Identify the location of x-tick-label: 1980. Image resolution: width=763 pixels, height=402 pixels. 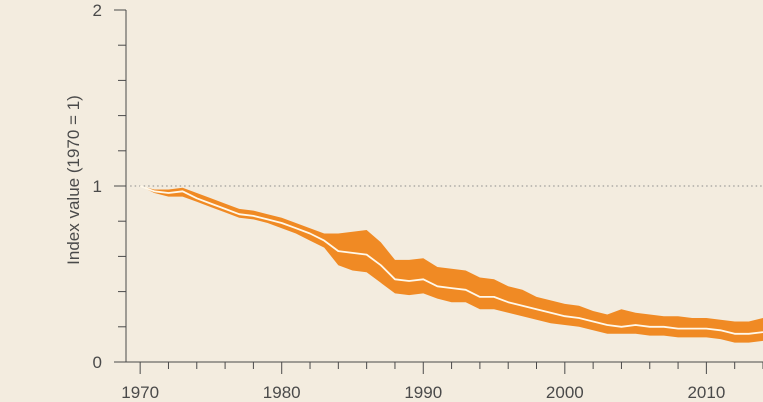
(282, 392).